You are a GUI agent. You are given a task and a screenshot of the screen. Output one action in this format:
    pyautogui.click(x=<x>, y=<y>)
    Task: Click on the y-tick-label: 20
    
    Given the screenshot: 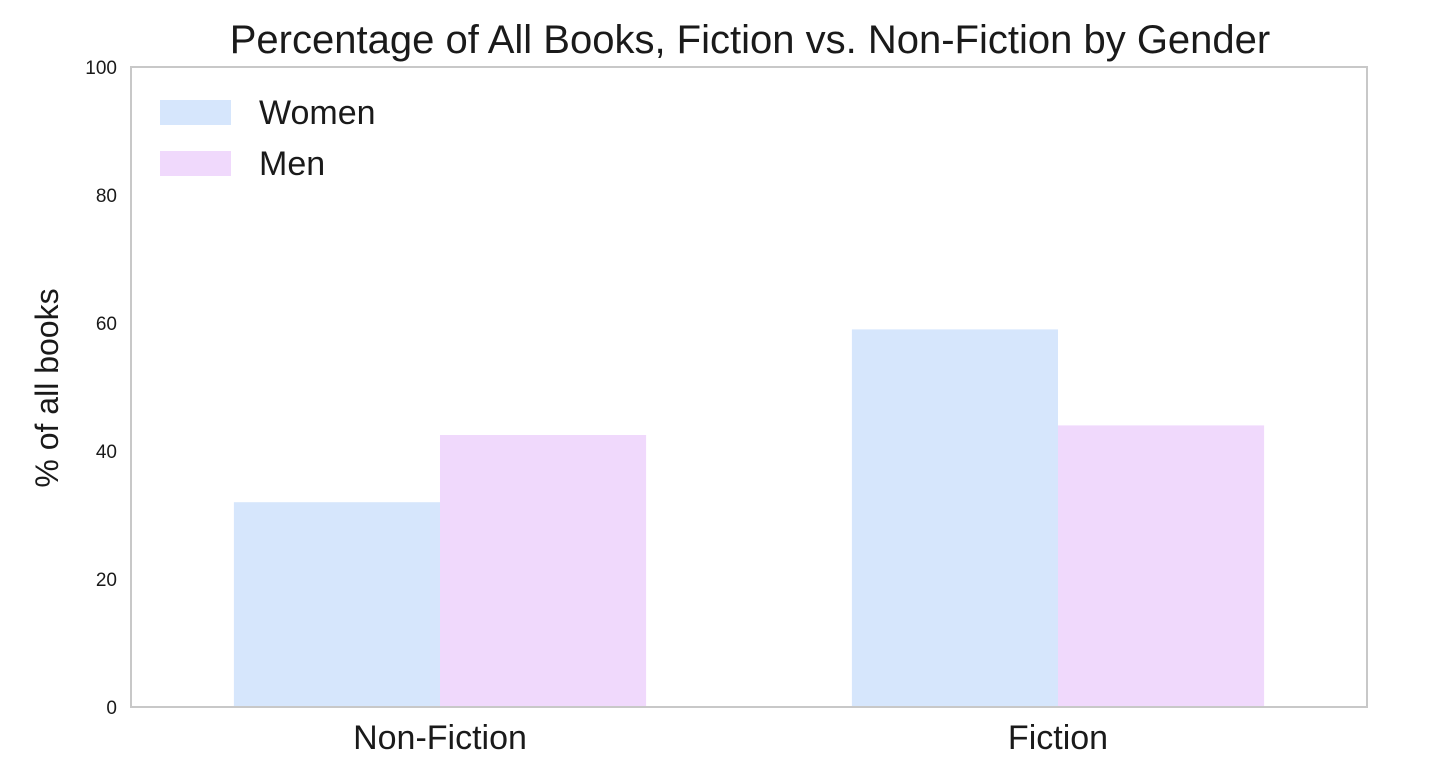 What is the action you would take?
    pyautogui.click(x=106, y=580)
    